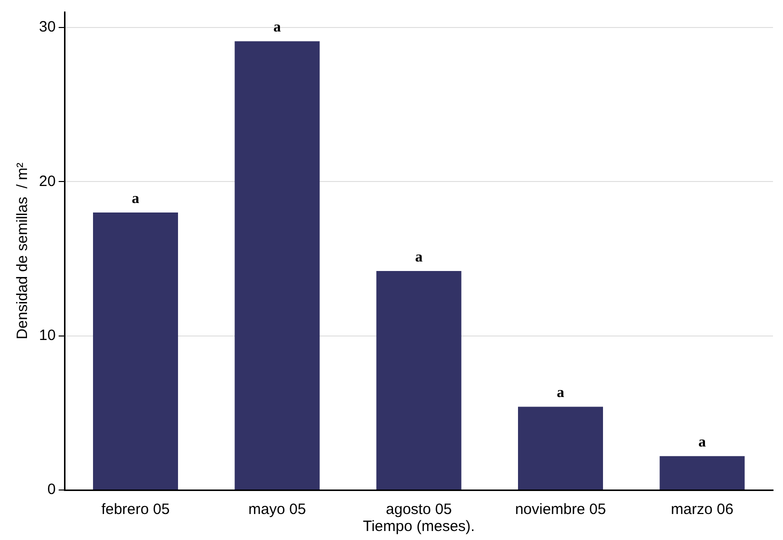 This screenshot has height=540, width=783. What do you see at coordinates (702, 509) in the screenshot?
I see `x-tick-label: marzo 06` at bounding box center [702, 509].